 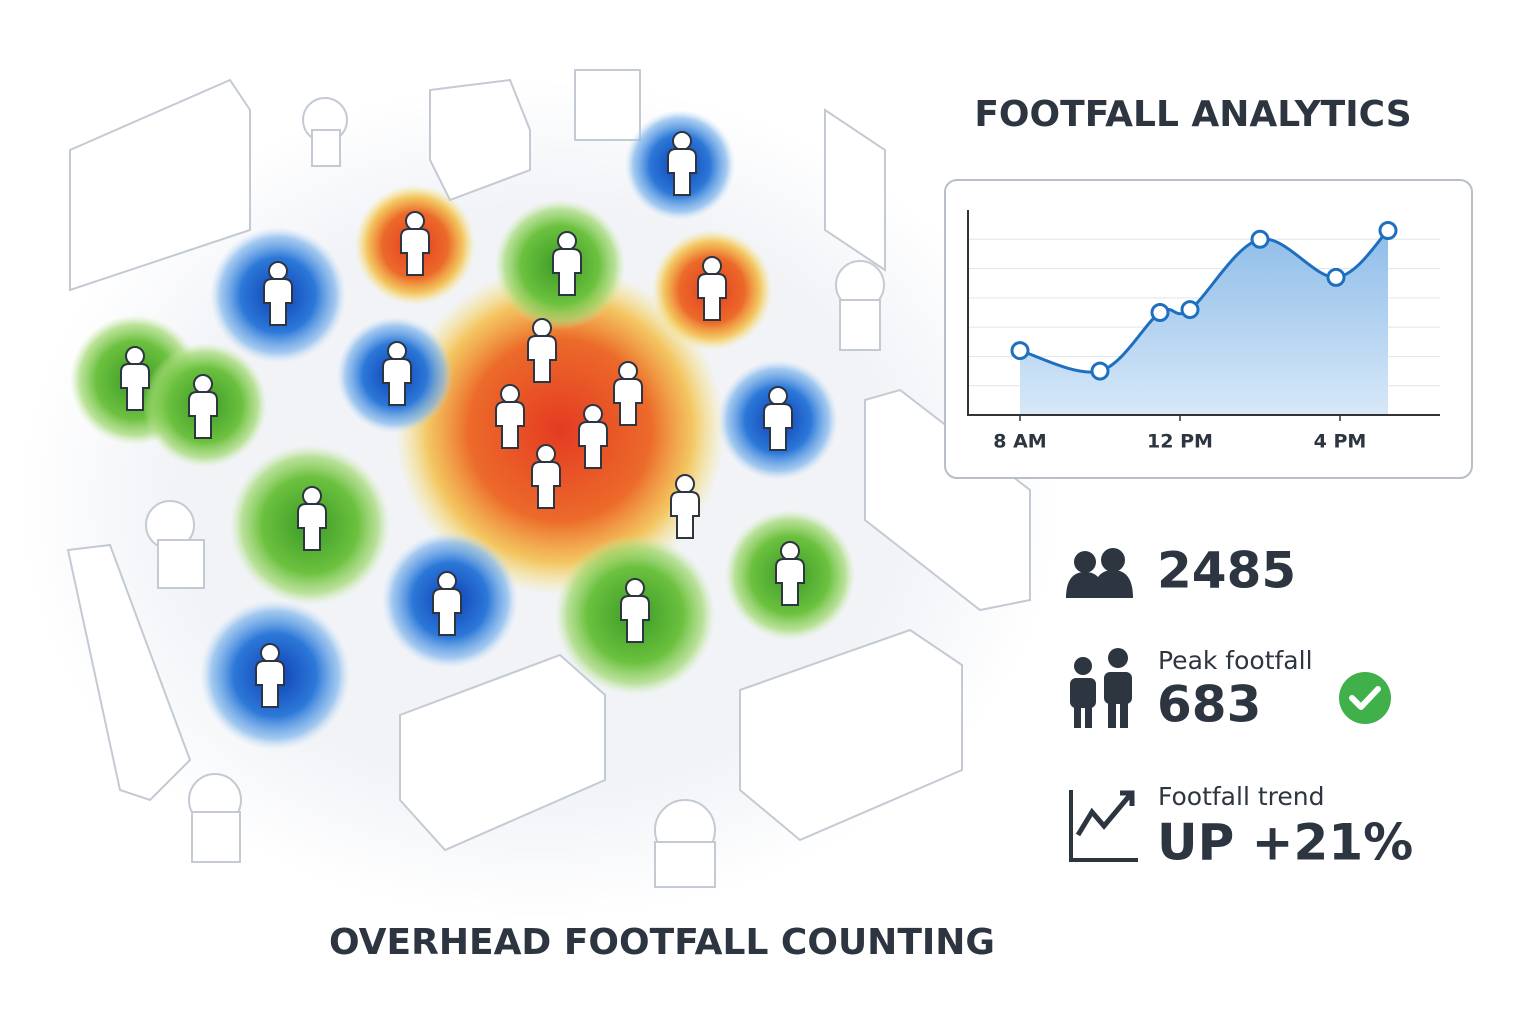 What do you see at coordinates (1241, 796) in the screenshot?
I see `trend-label: Footfall trend` at bounding box center [1241, 796].